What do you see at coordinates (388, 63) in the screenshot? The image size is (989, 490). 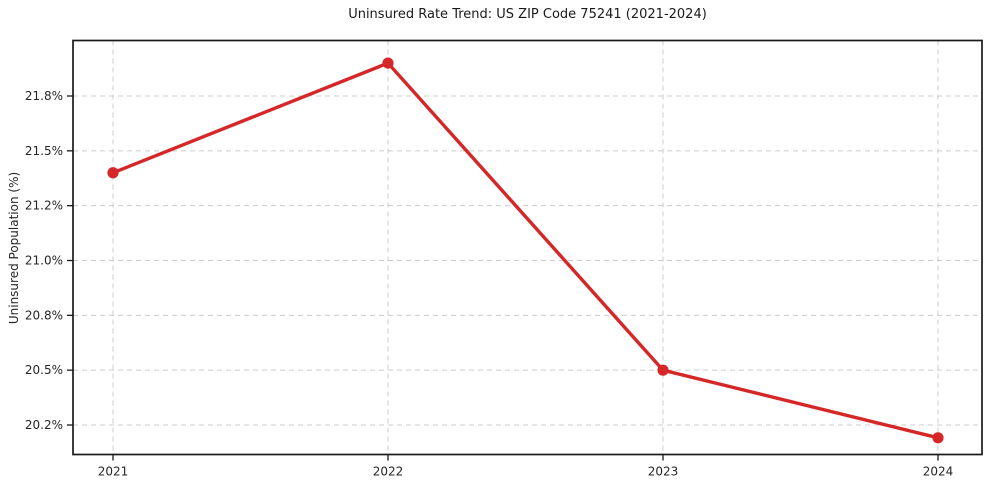 I see `data-point-2022` at bounding box center [388, 63].